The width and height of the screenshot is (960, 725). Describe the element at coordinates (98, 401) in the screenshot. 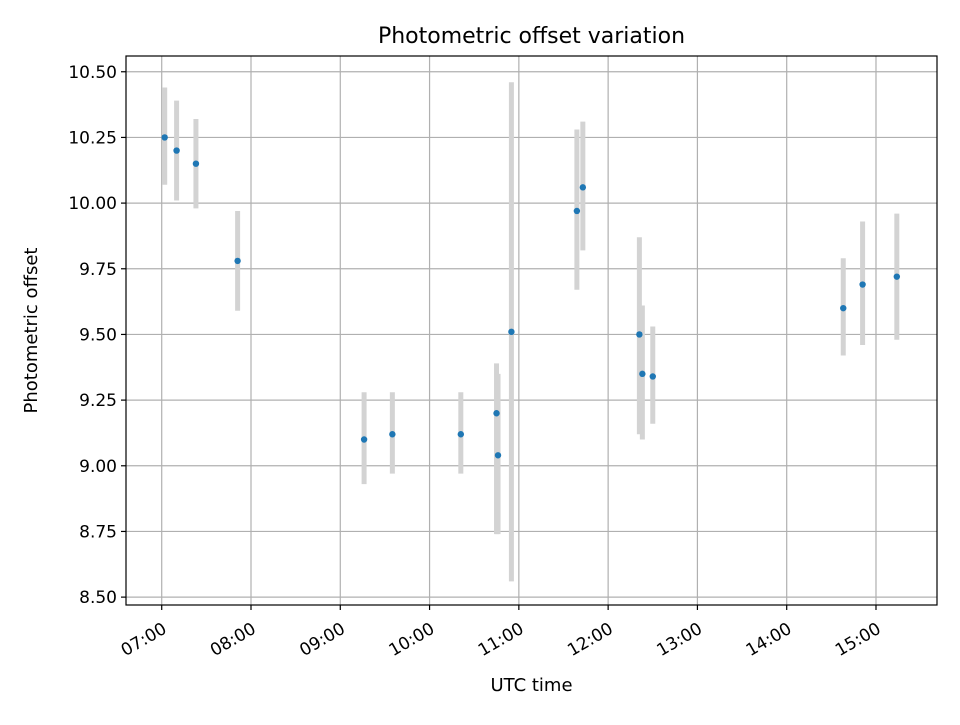

I see `y-tick-label: 9.25` at that location.